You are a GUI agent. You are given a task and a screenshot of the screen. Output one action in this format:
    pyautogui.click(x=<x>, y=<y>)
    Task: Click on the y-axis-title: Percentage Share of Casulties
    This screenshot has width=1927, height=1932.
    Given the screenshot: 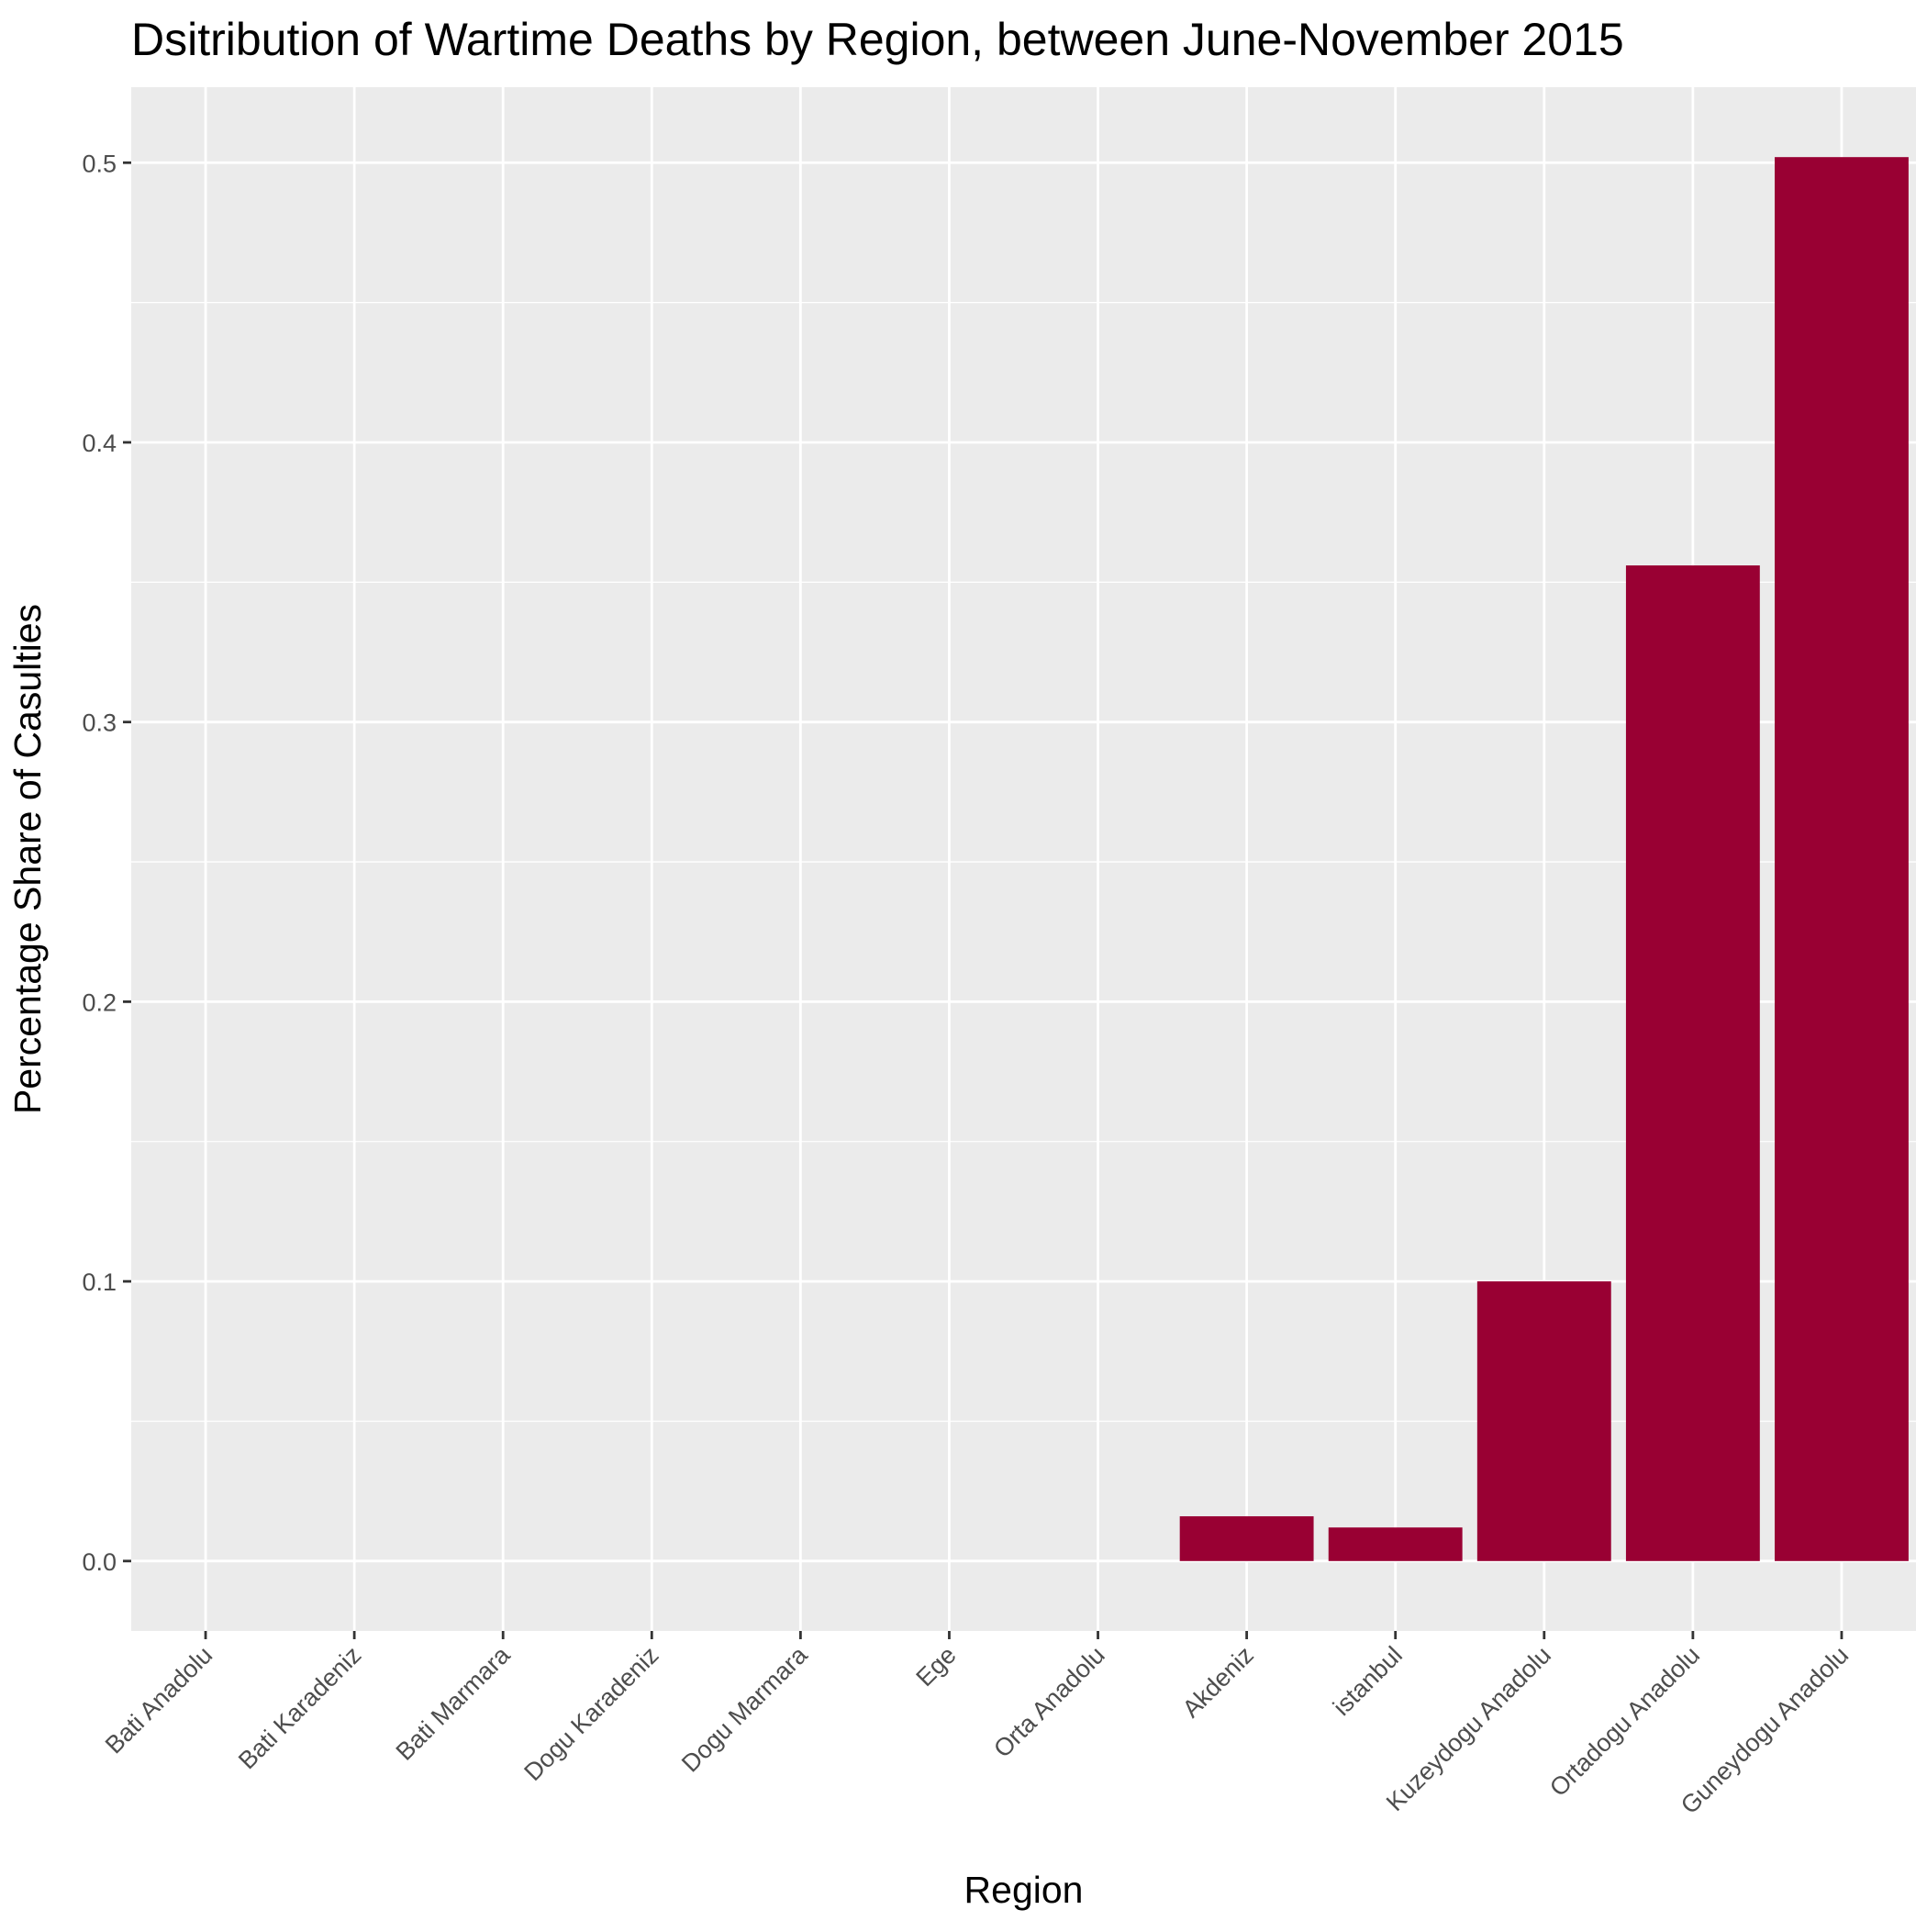 What is the action you would take?
    pyautogui.click(x=27, y=859)
    